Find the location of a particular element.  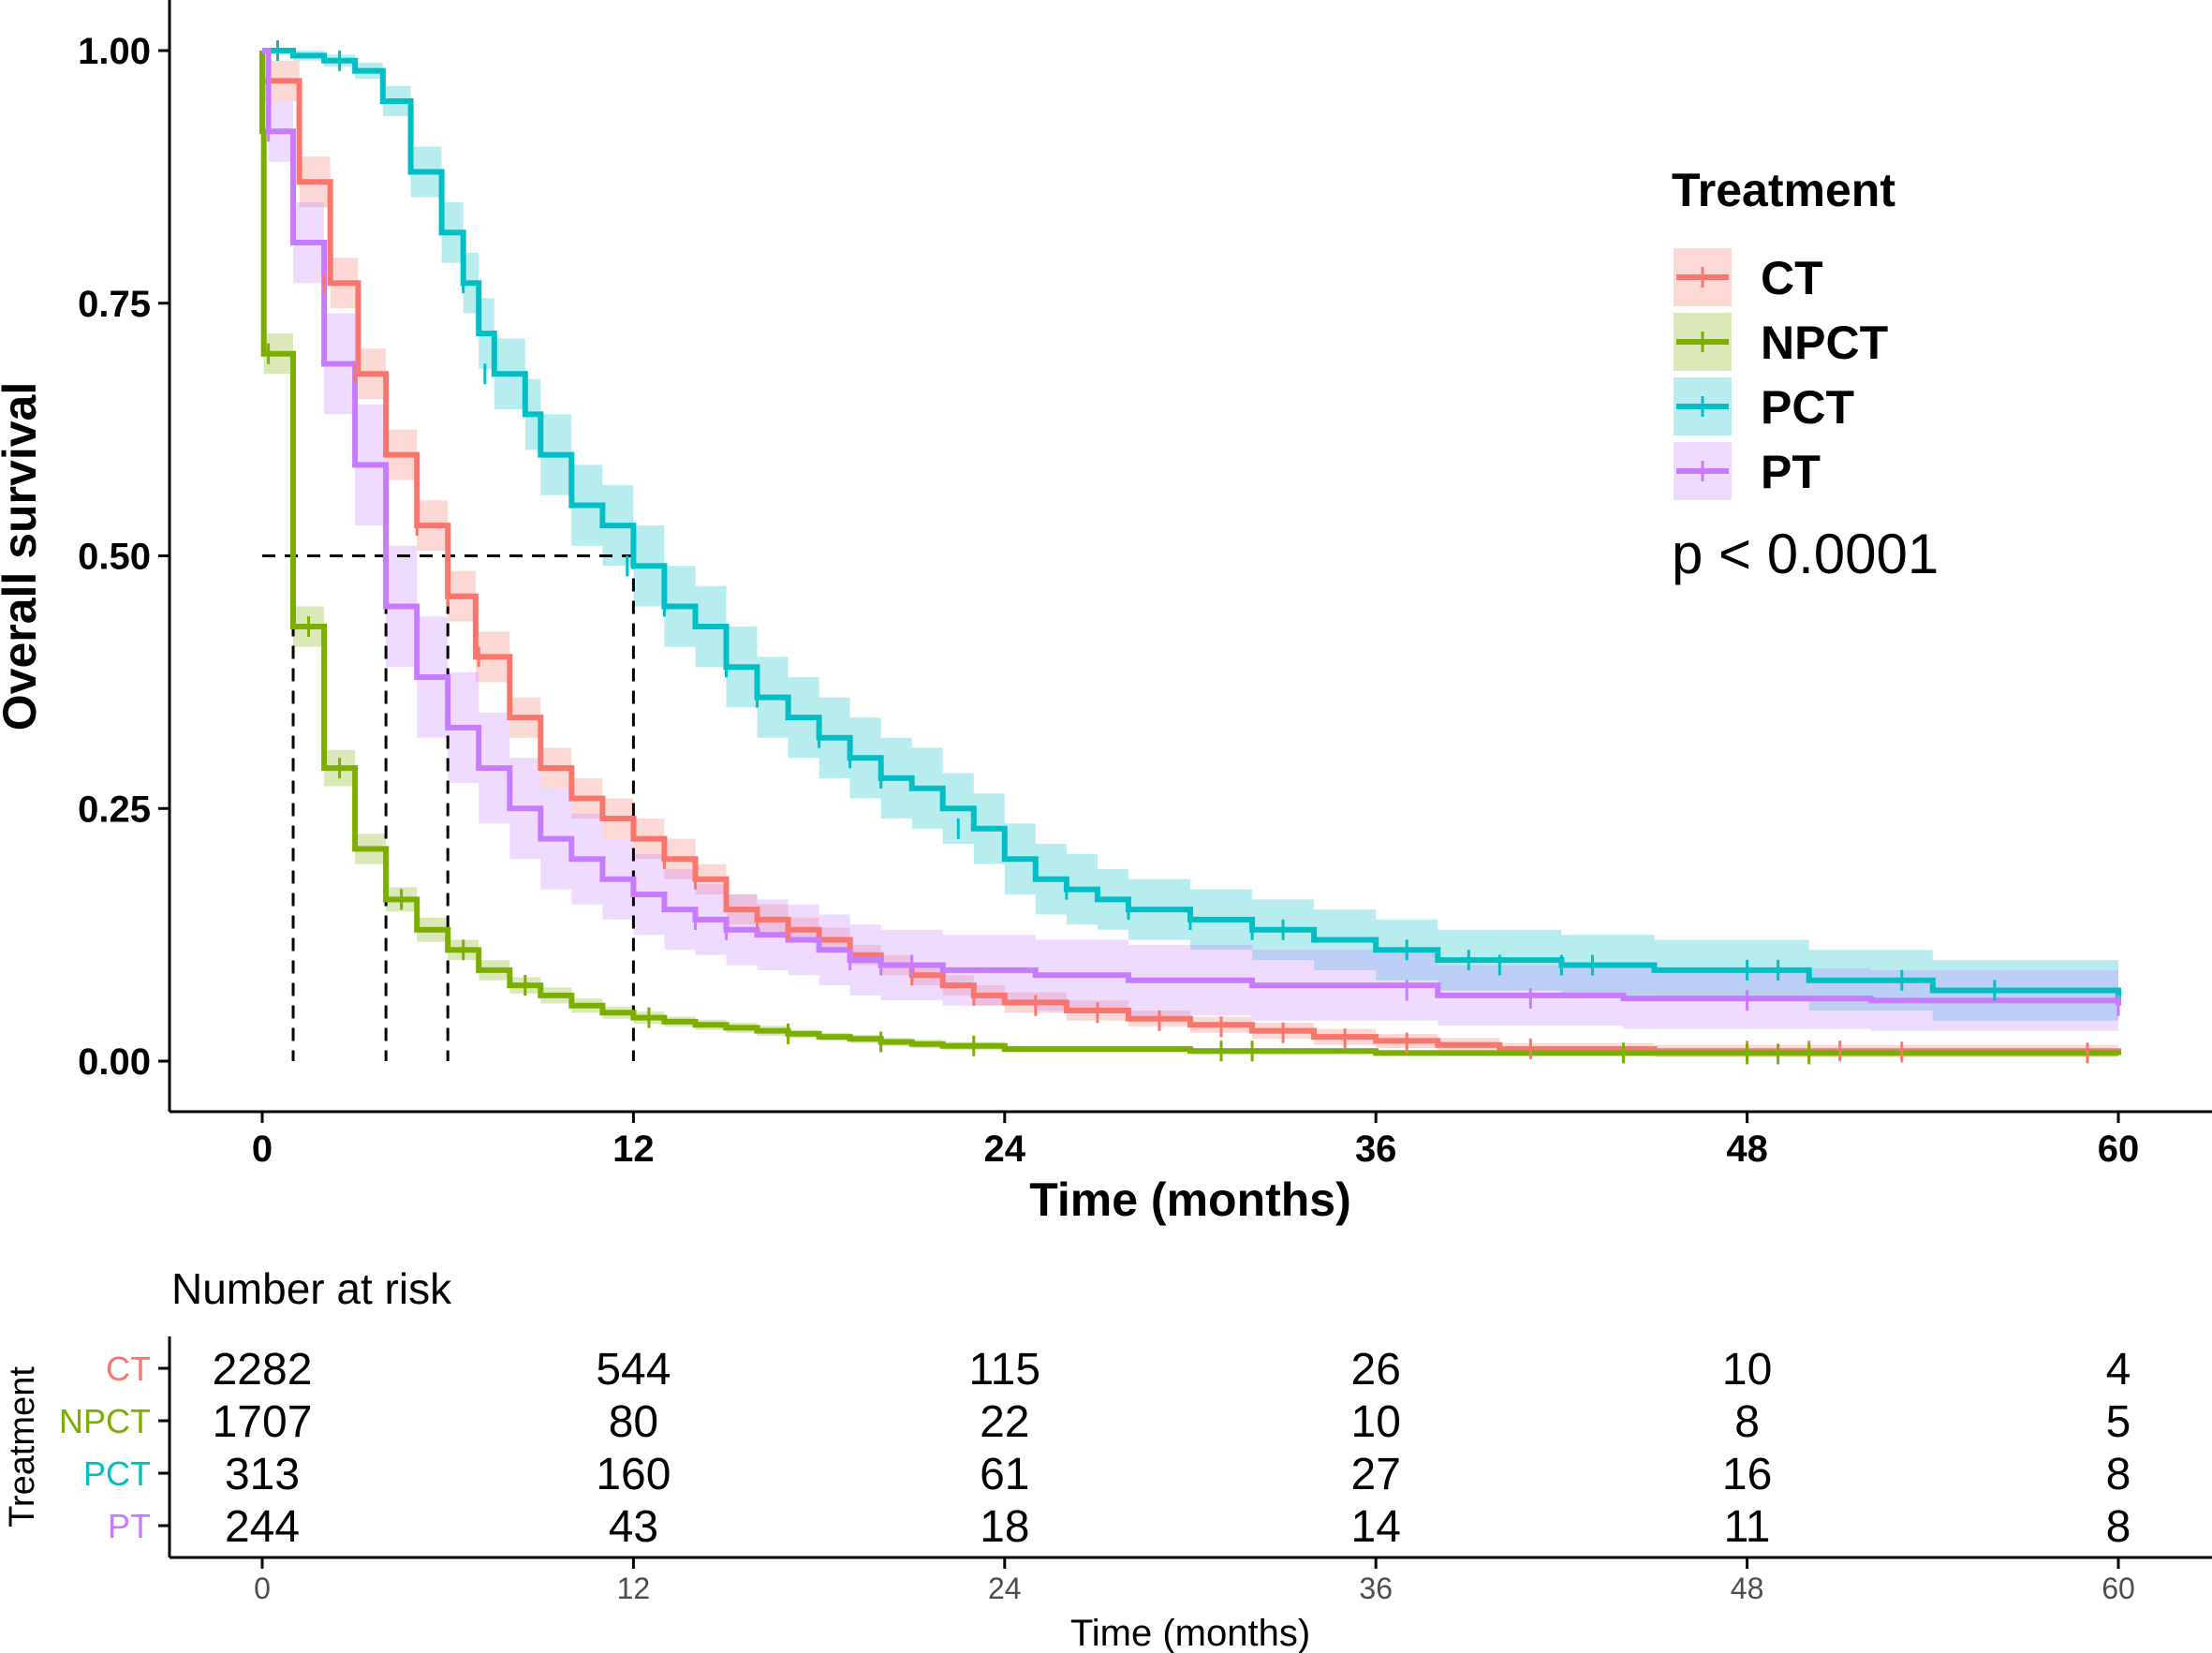

y-tick-label-1.00: 1.00 is located at coordinates (115, 52).